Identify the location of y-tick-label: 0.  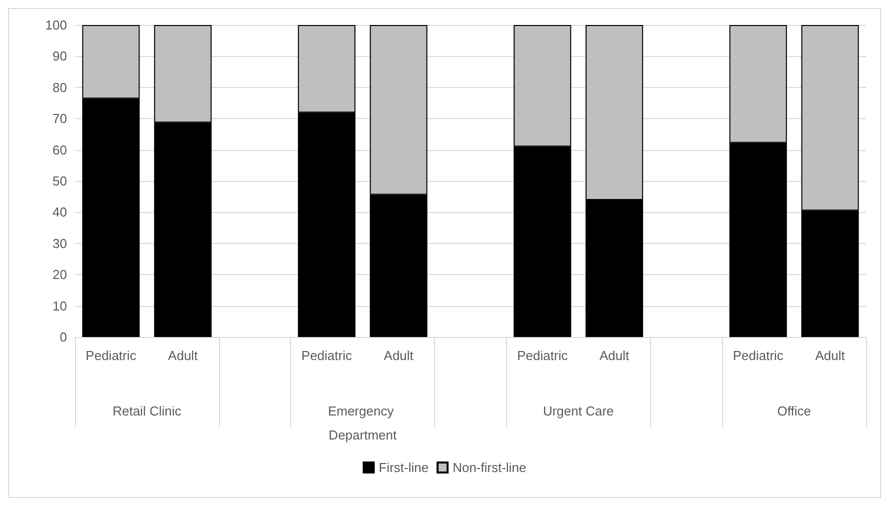
(63, 337).